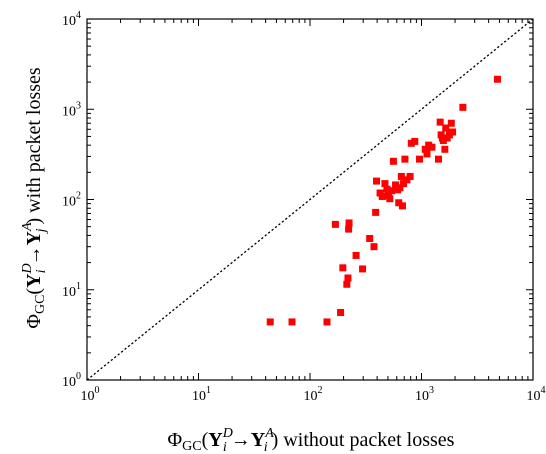 Image resolution: width=546 pixels, height=454 pixels. What do you see at coordinates (34, 198) in the screenshot?
I see `y-axis-label: ΦGC(YDi→YAj) with packet losses` at bounding box center [34, 198].